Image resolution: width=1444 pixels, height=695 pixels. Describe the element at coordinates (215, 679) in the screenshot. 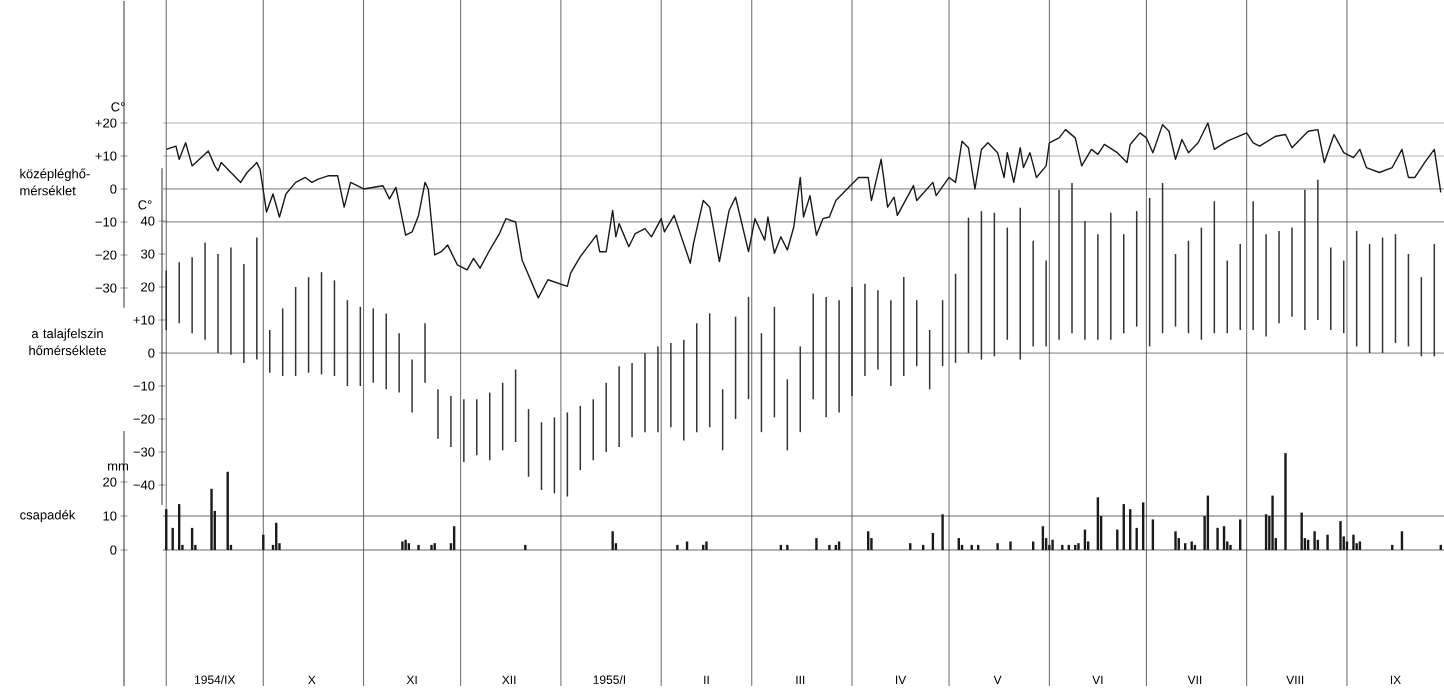

I see `x-tick-label: 1954/IX` at that location.